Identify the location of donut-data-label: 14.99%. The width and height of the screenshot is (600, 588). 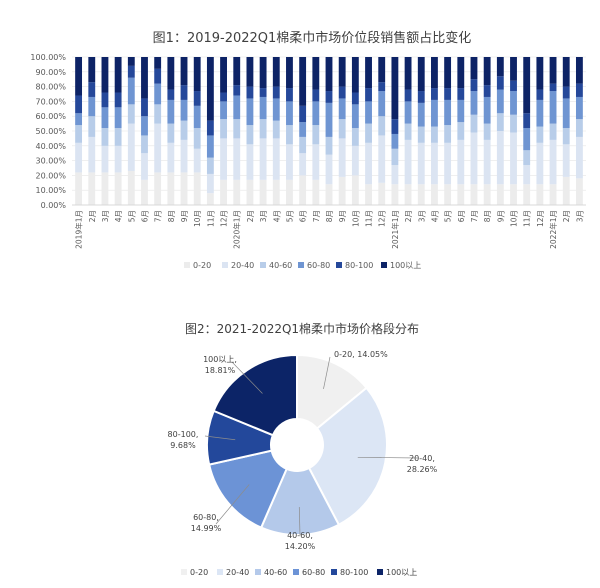
(206, 528).